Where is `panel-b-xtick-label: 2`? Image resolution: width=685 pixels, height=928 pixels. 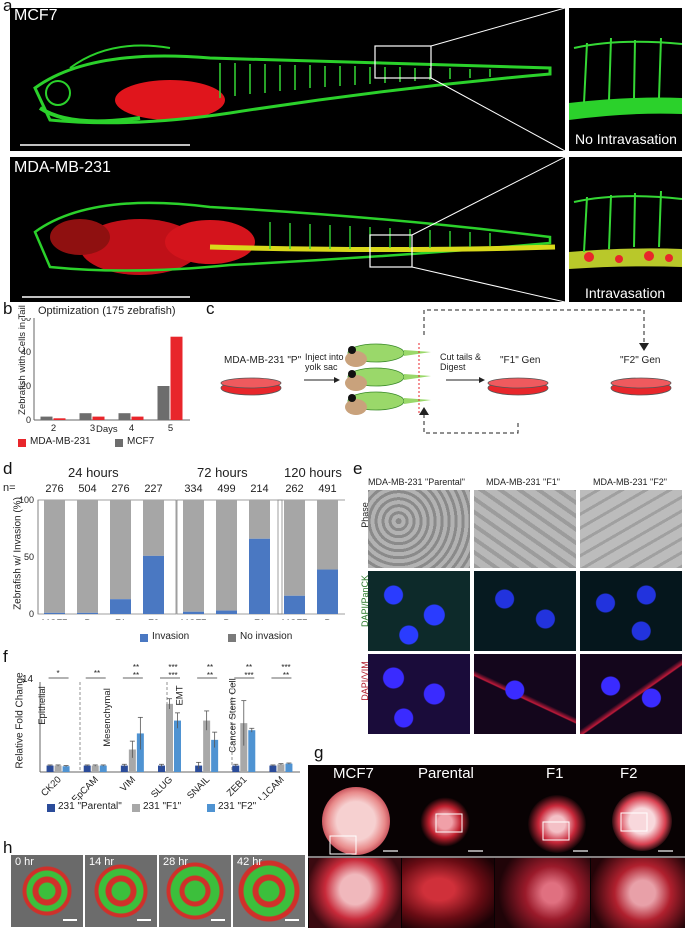
panel-b-xtick-label: 2 is located at coordinates (53, 428).